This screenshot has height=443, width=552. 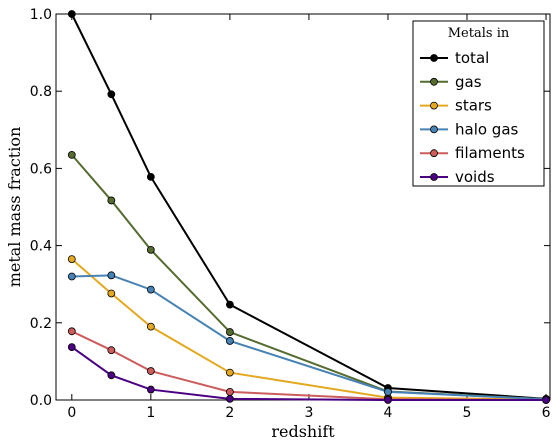 What do you see at coordinates (454, 58) in the screenshot?
I see `legend-item-total: total` at bounding box center [454, 58].